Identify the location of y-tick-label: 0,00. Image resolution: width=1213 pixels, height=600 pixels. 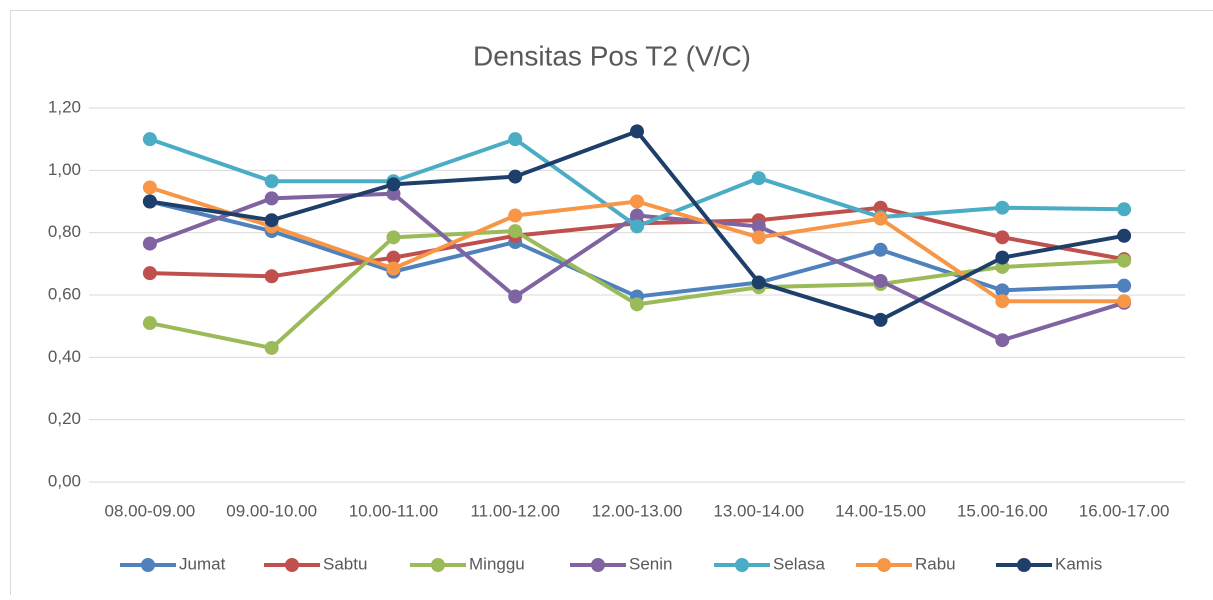
(64, 480).